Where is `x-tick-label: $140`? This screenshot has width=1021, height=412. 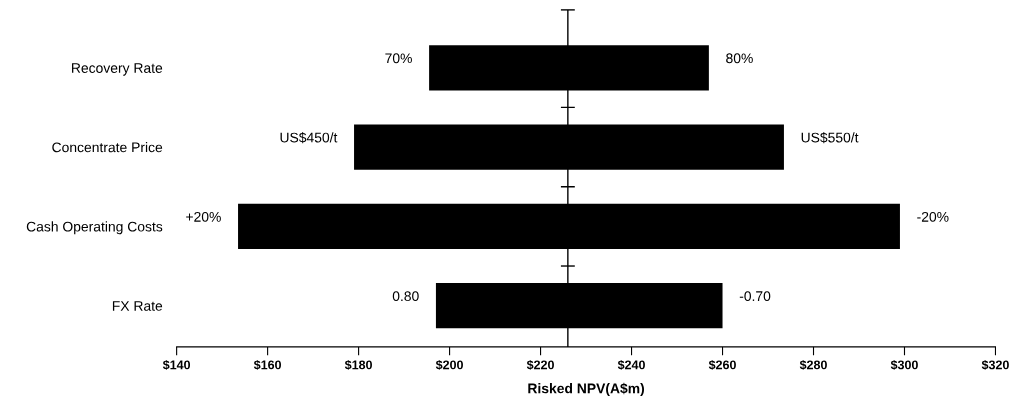
x-tick-label: $140 is located at coordinates (176, 365).